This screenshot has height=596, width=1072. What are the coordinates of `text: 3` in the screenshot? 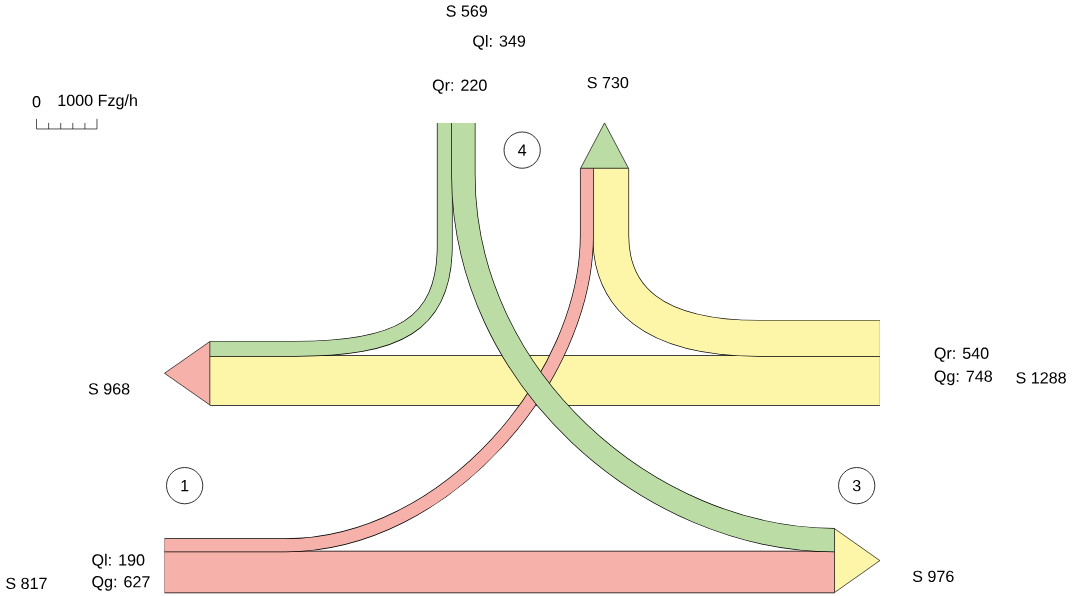 It's located at (856, 485).